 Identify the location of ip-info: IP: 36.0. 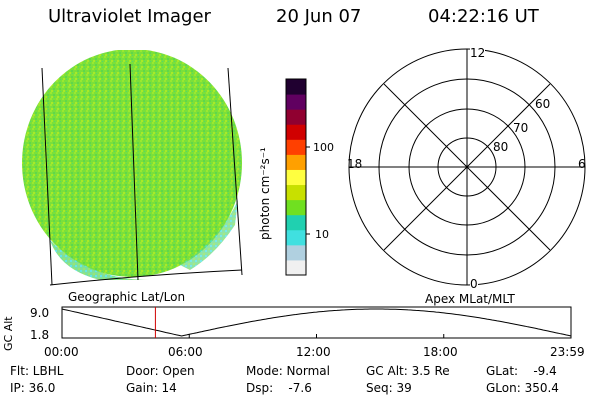
(33, 388).